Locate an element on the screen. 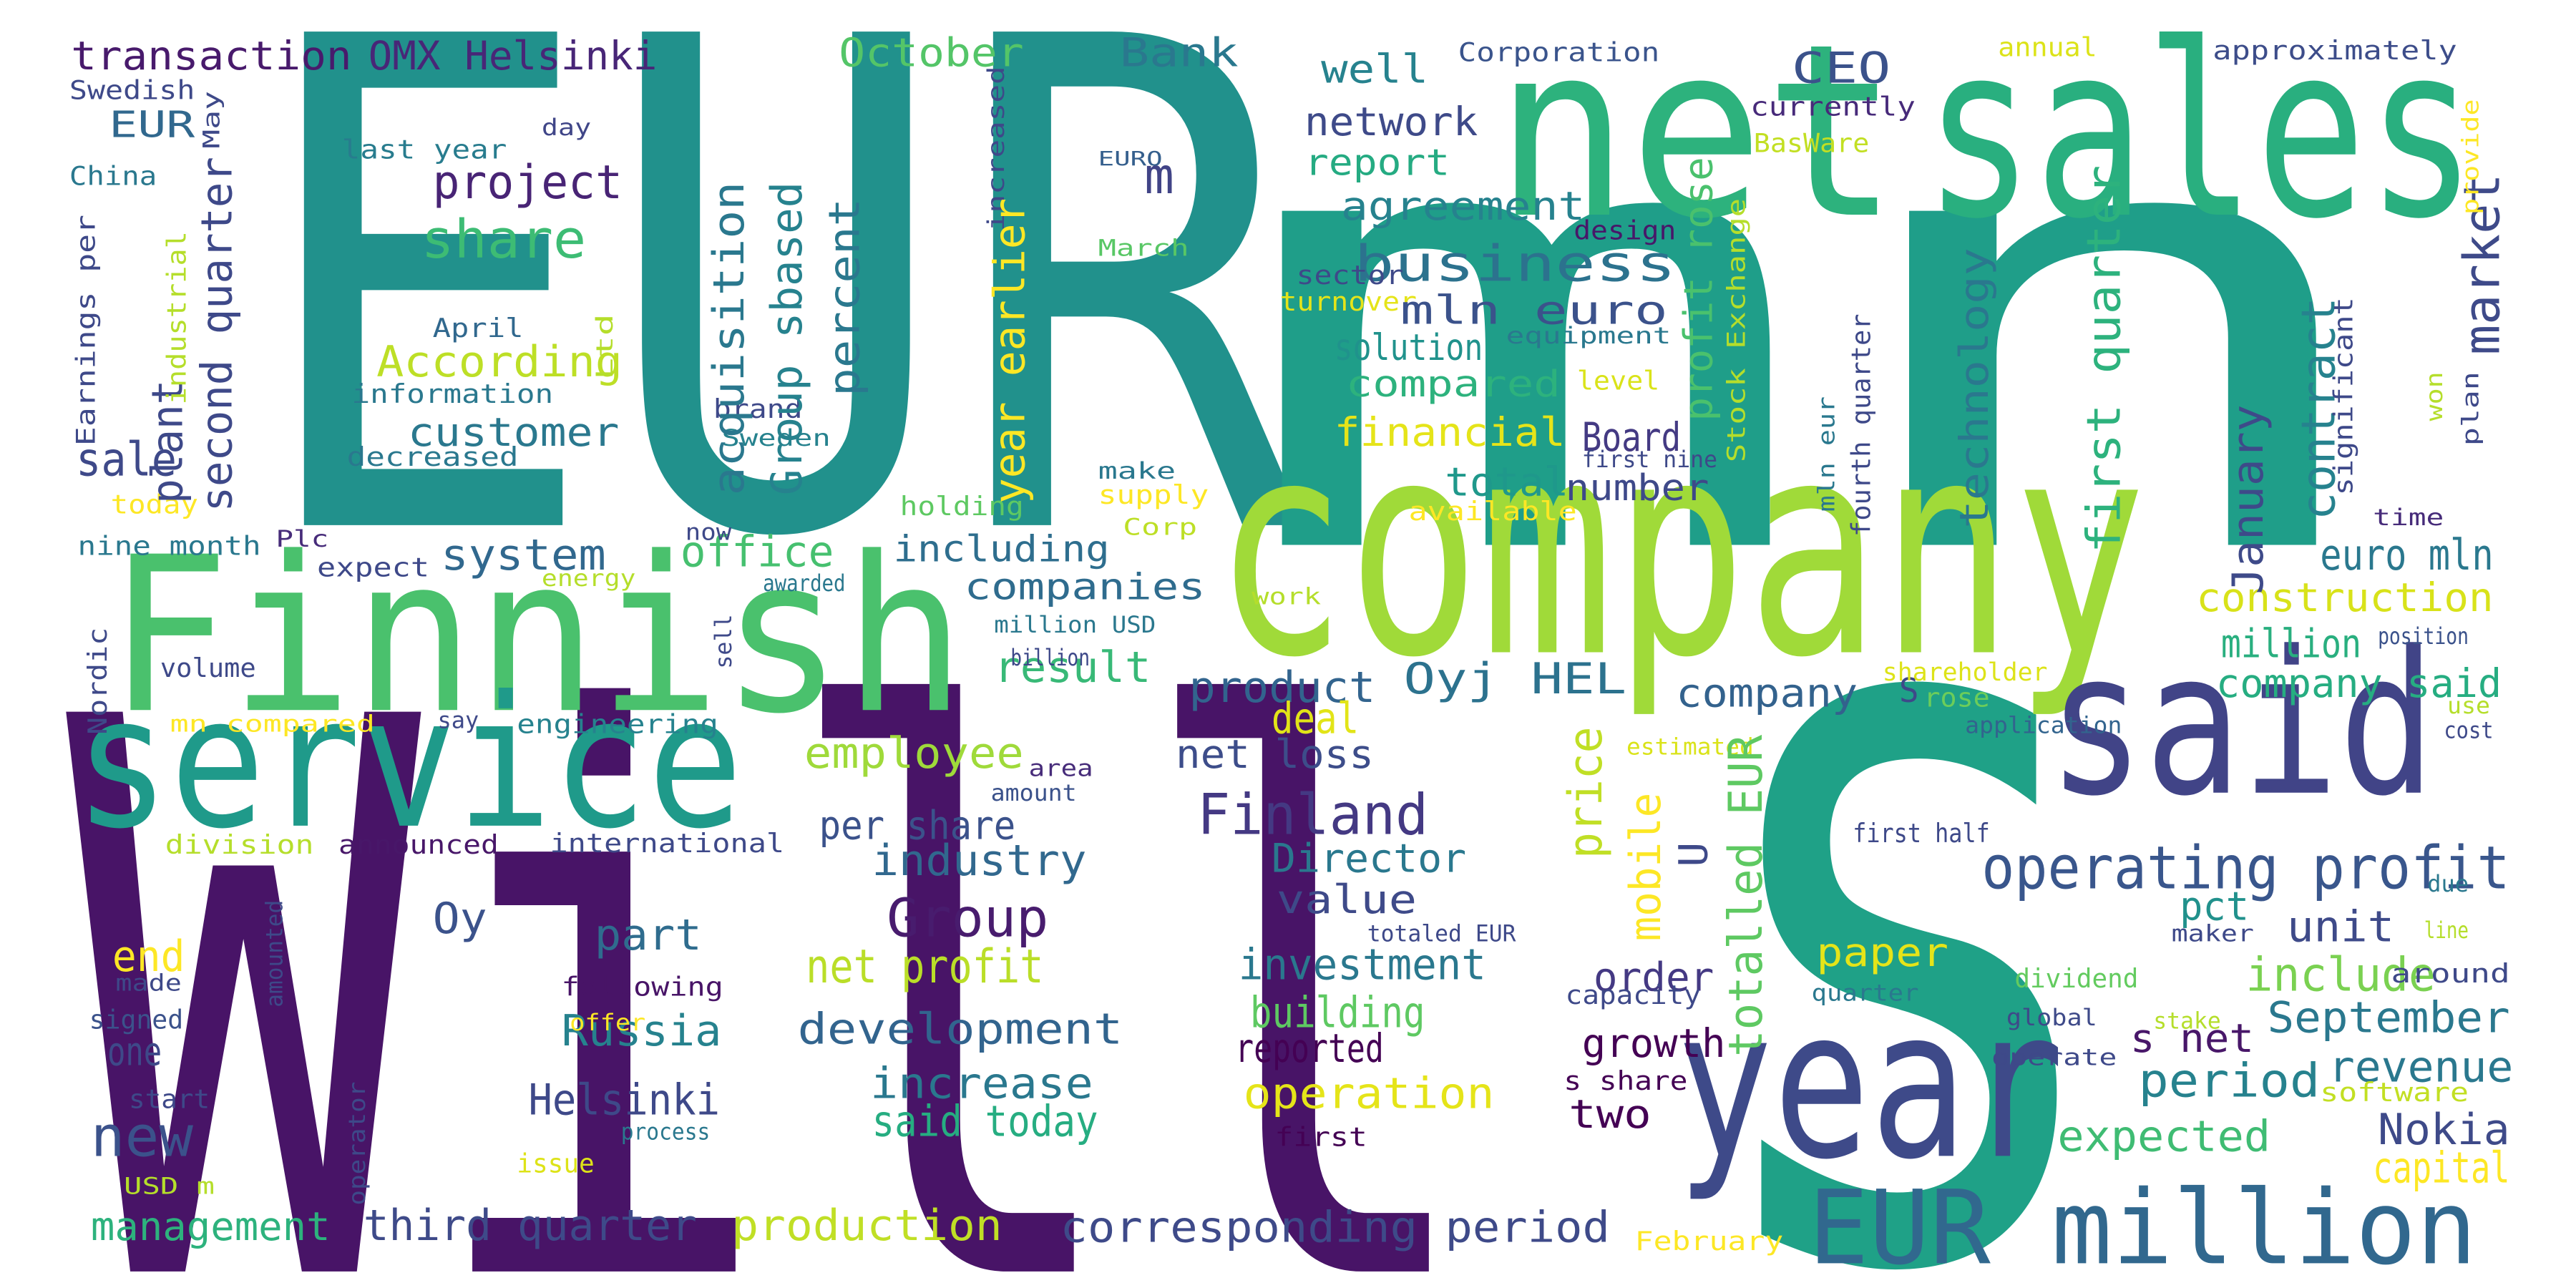  word: rose is located at coordinates (1956, 698).